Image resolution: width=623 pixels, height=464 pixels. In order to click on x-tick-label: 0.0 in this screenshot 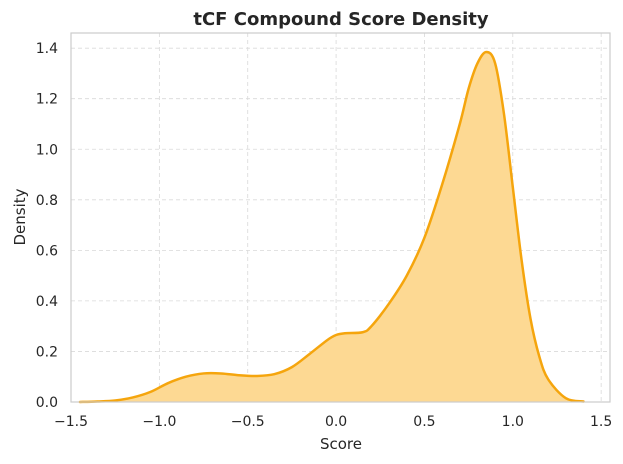, I will do `click(336, 422)`.